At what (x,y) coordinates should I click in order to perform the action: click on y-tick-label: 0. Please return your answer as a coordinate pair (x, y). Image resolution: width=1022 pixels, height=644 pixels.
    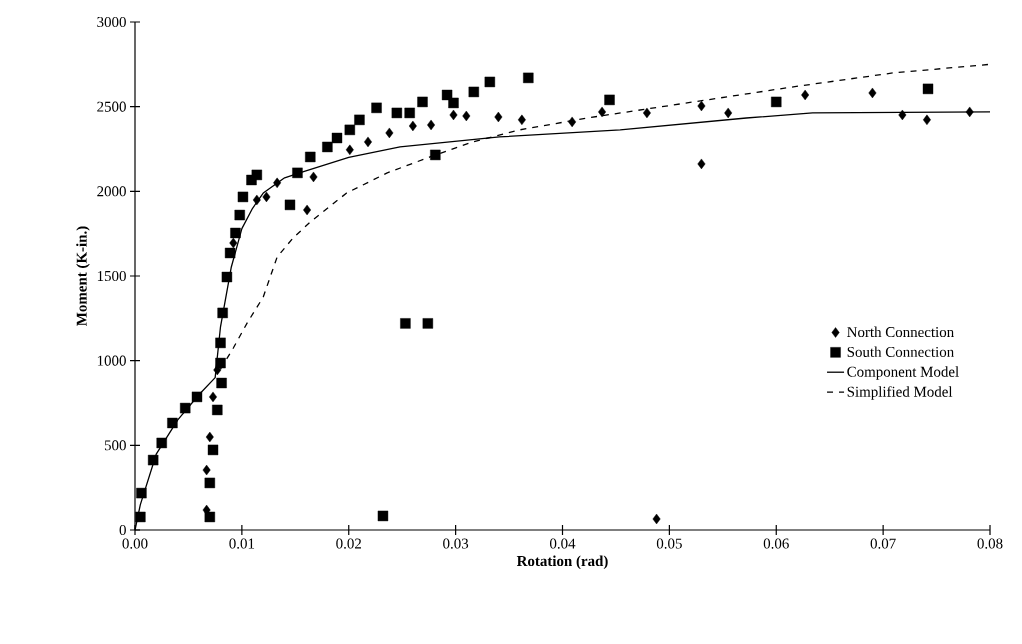
    Looking at the image, I should click on (122, 530).